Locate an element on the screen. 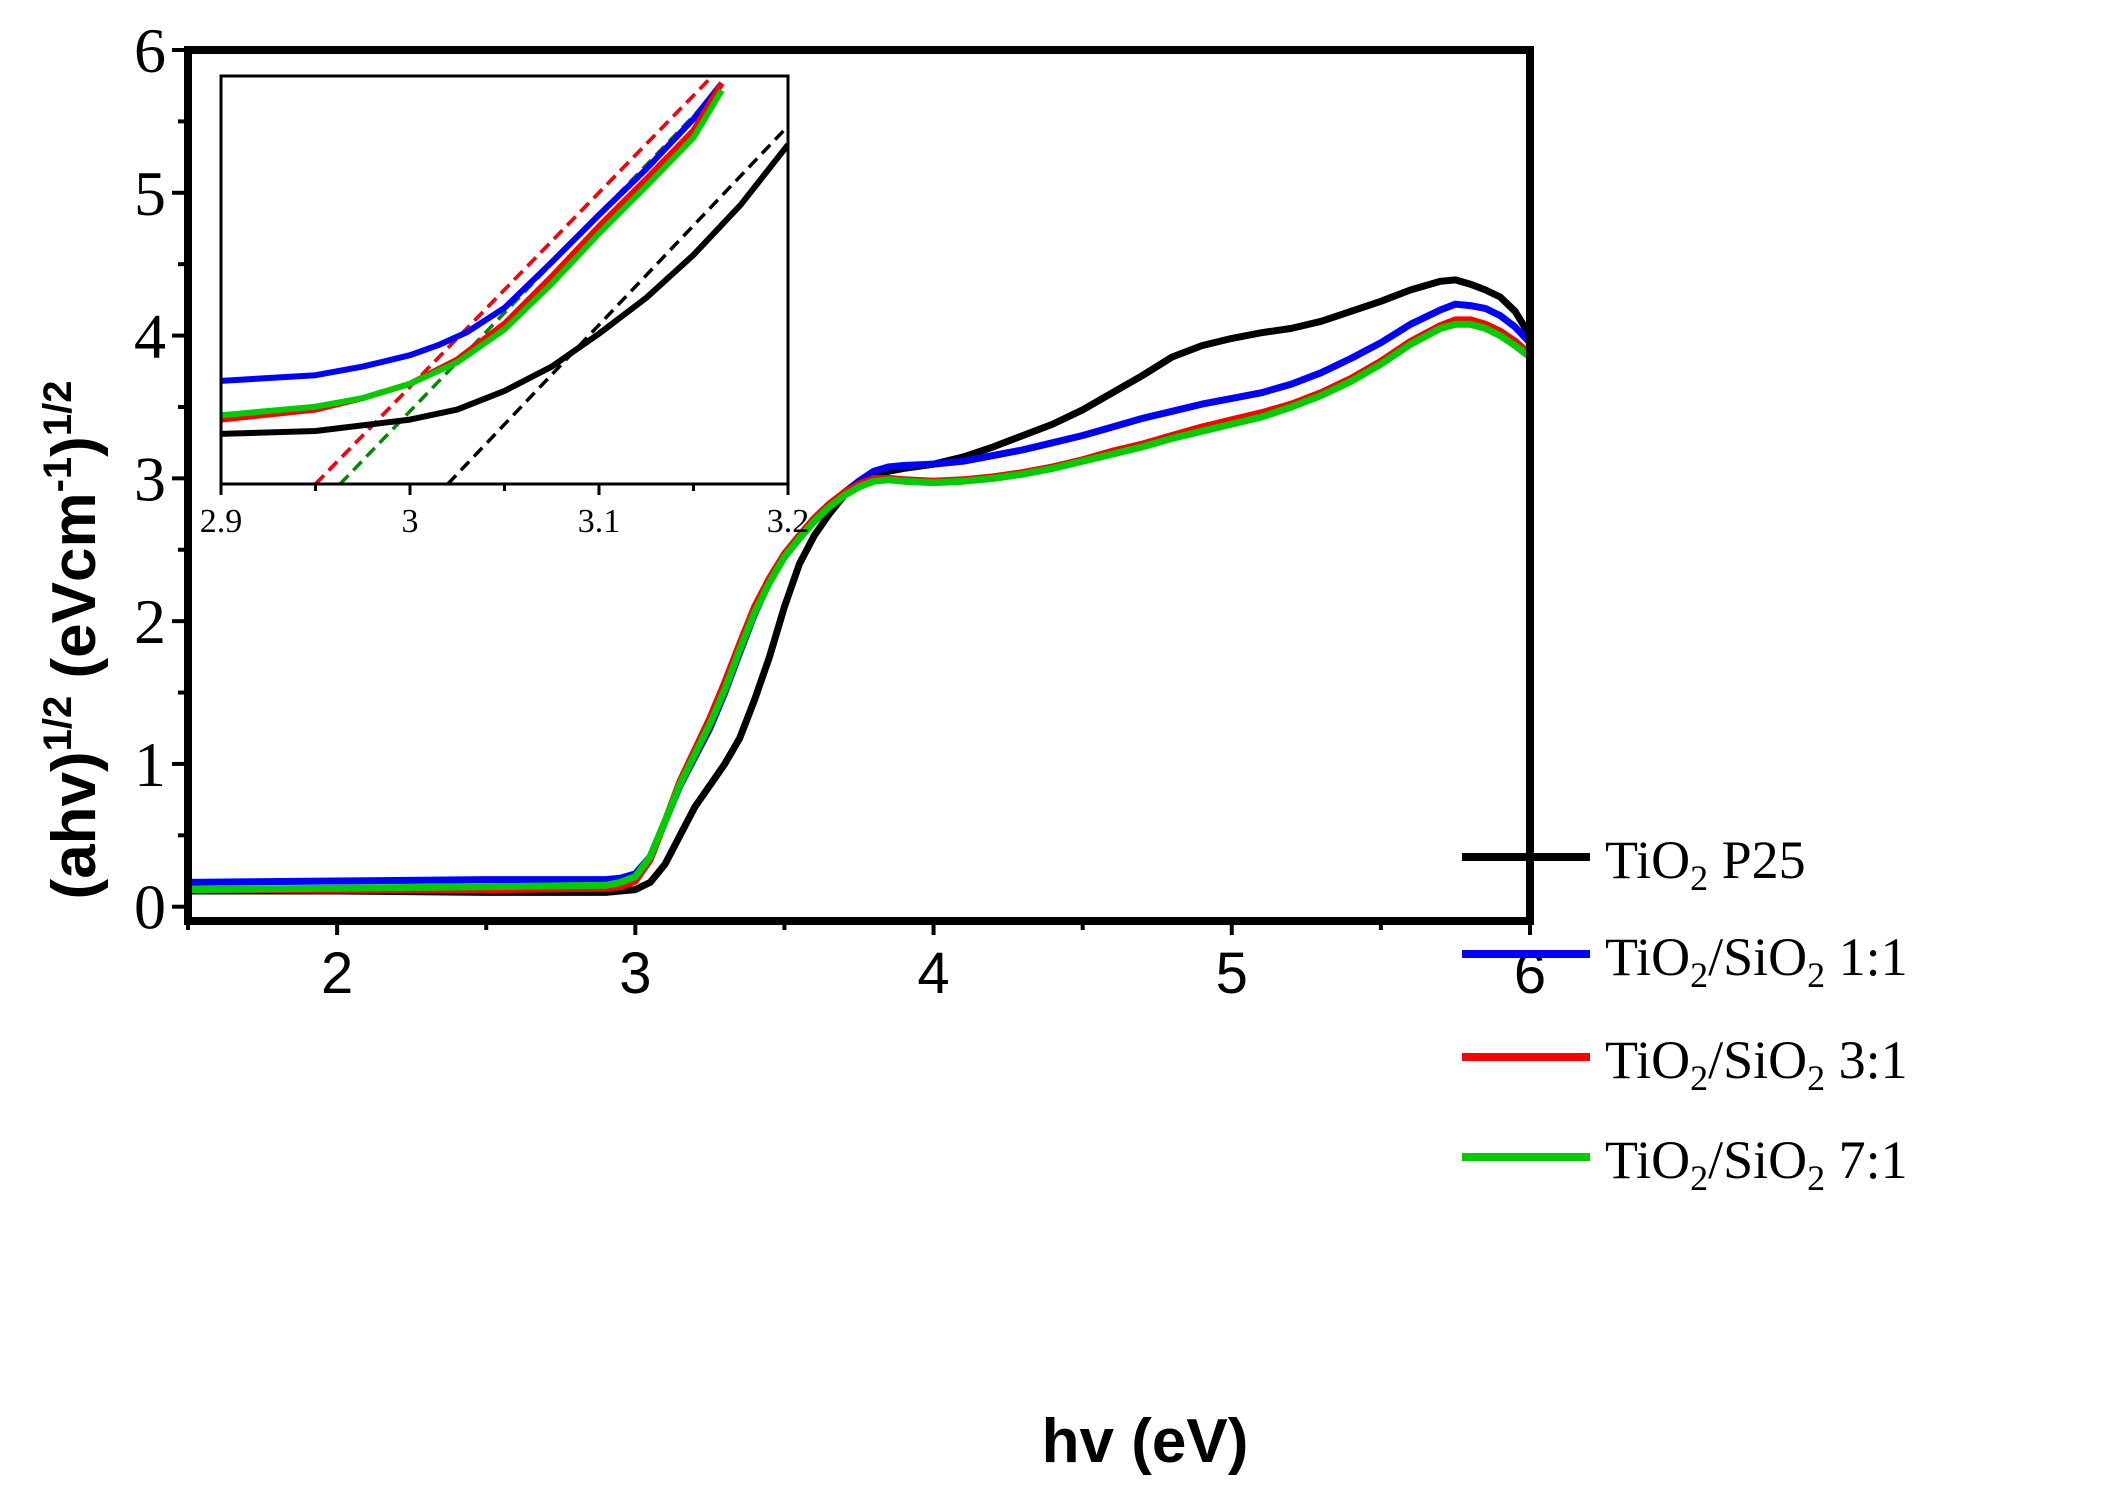 Image resolution: width=2103 pixels, height=1495 pixels. legend-item-p25: TiO2 P25 is located at coordinates (1634, 864).